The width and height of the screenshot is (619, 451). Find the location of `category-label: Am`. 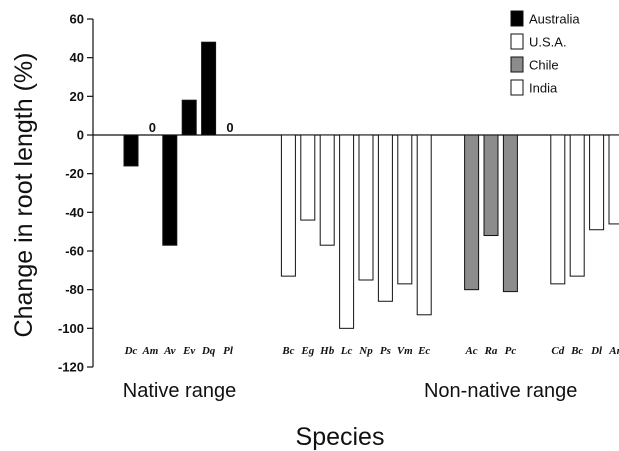

category-label: Am is located at coordinates (149, 351).